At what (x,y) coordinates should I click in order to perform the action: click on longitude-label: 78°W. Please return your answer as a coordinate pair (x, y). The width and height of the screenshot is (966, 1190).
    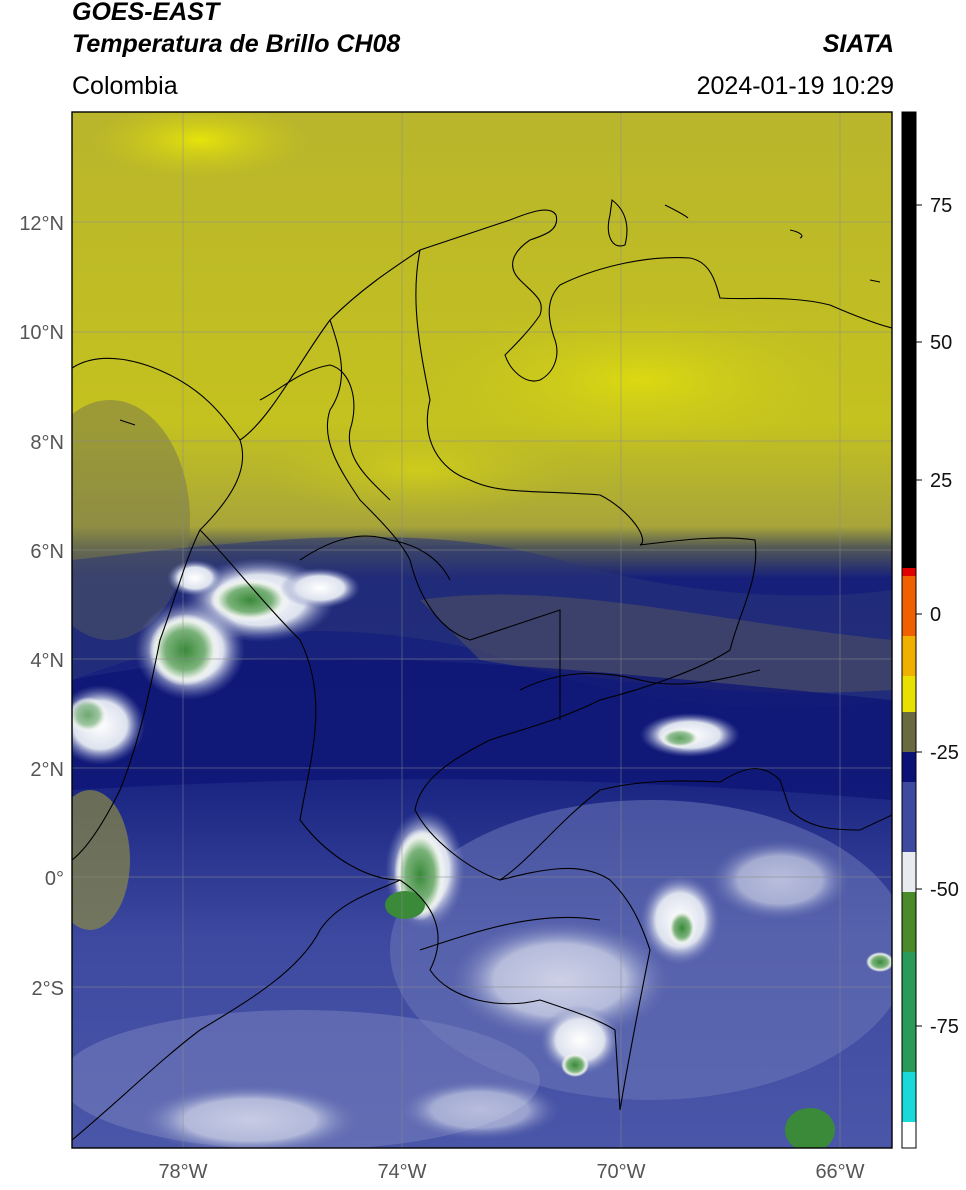
    Looking at the image, I should click on (182, 1172).